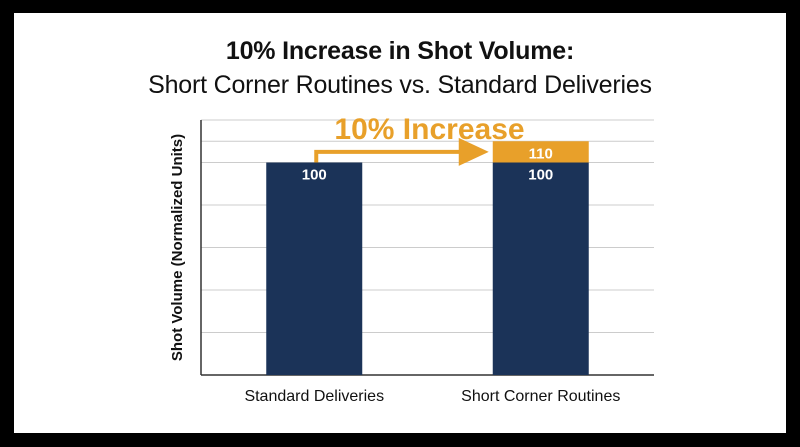  What do you see at coordinates (314, 396) in the screenshot?
I see `x-tick-label: Standard Deliveries` at bounding box center [314, 396].